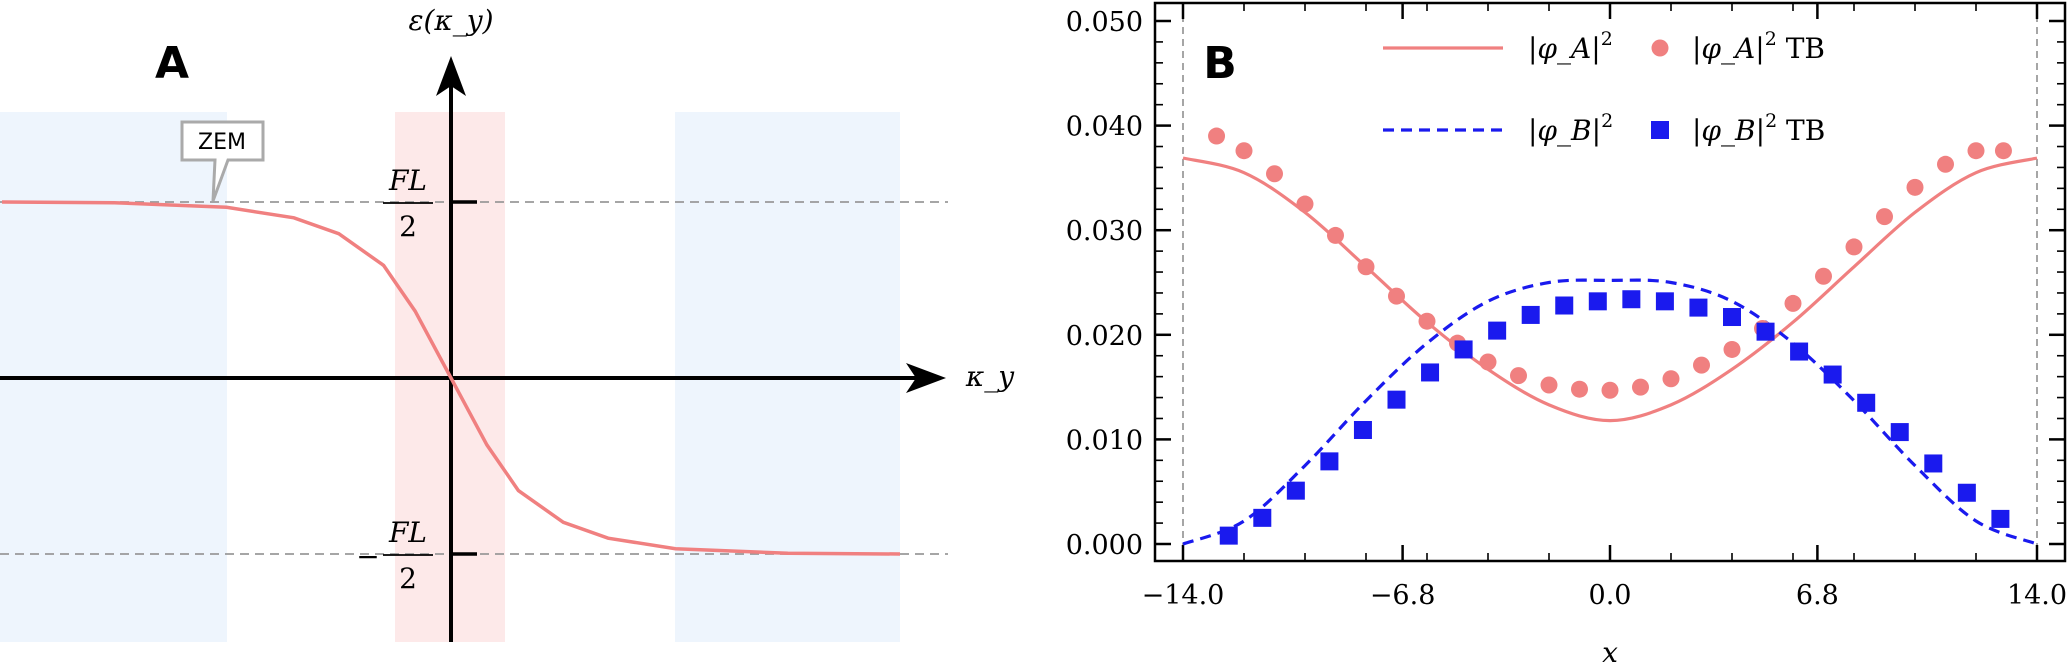 The height and width of the screenshot is (670, 2069). What do you see at coordinates (1104, 231) in the screenshot?
I see `y-tick-label: 0.030` at bounding box center [1104, 231].